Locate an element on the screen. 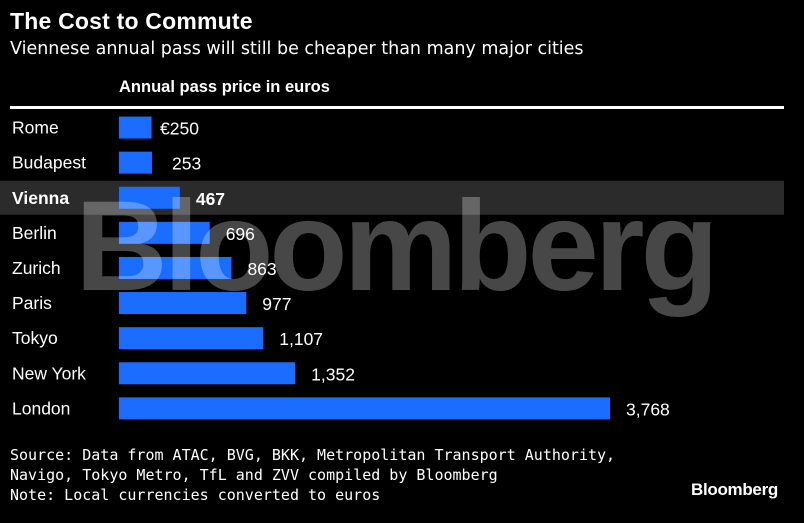  value-label: €250 is located at coordinates (179, 129).